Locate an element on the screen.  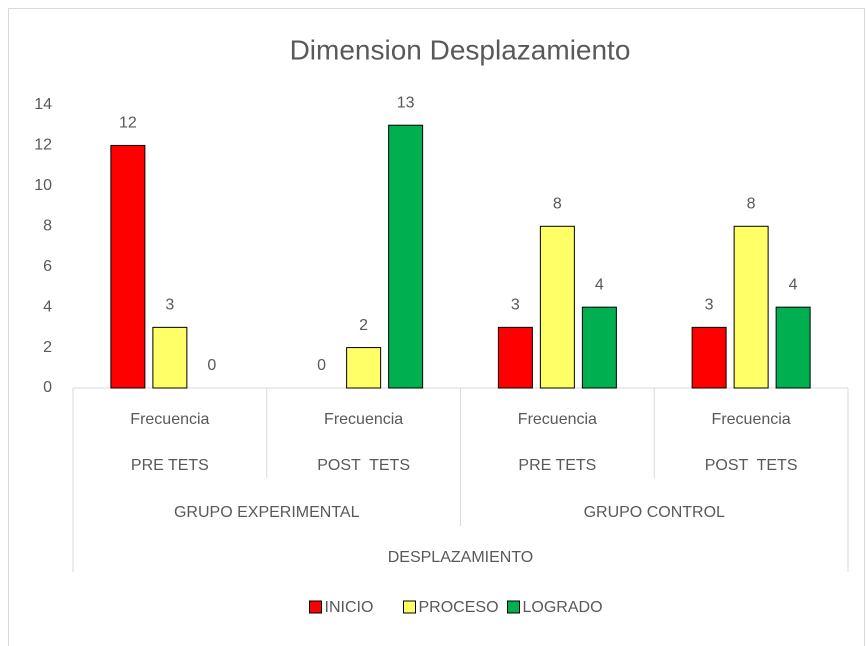
value-label: 2 is located at coordinates (363, 325).